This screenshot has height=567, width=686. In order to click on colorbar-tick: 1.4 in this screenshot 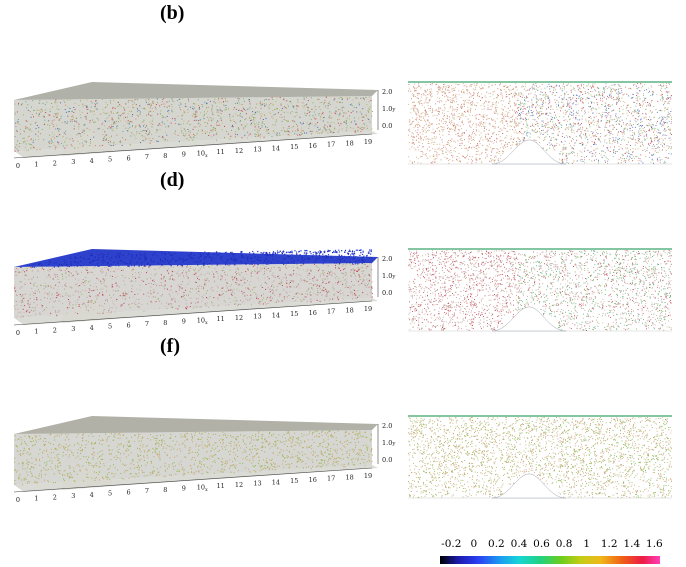, I will do `click(632, 544)`.